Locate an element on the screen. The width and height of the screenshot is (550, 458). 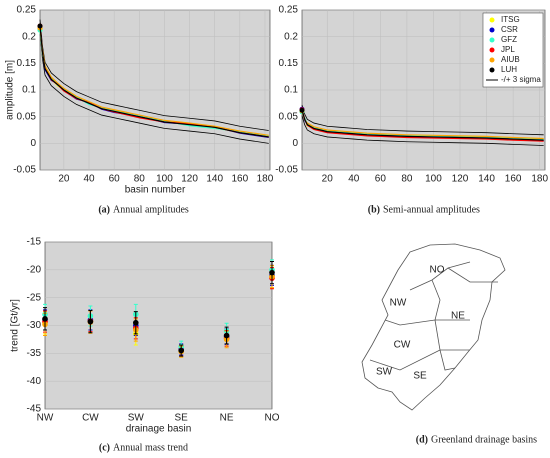
map-label: SE is located at coordinates (420, 376).